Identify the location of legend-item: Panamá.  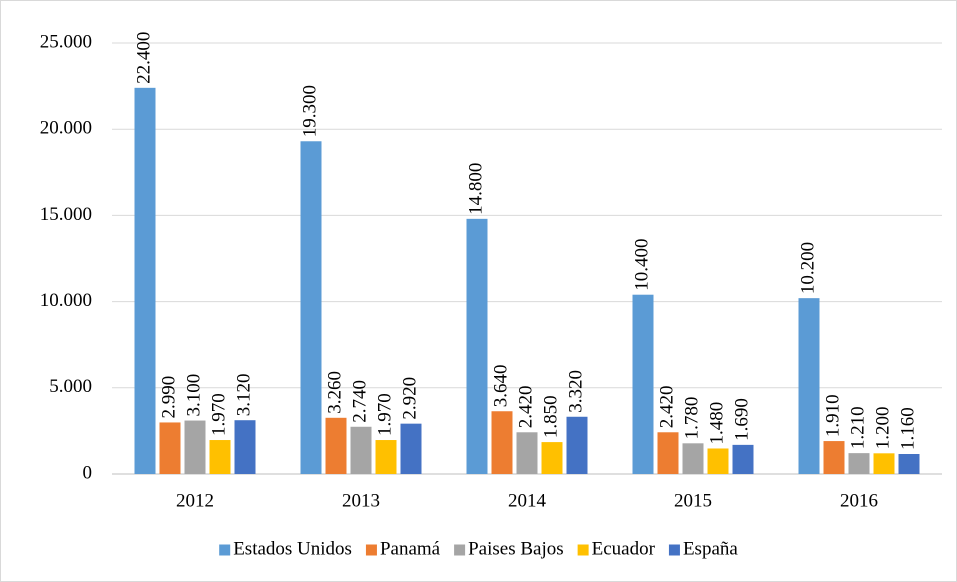
(403, 548).